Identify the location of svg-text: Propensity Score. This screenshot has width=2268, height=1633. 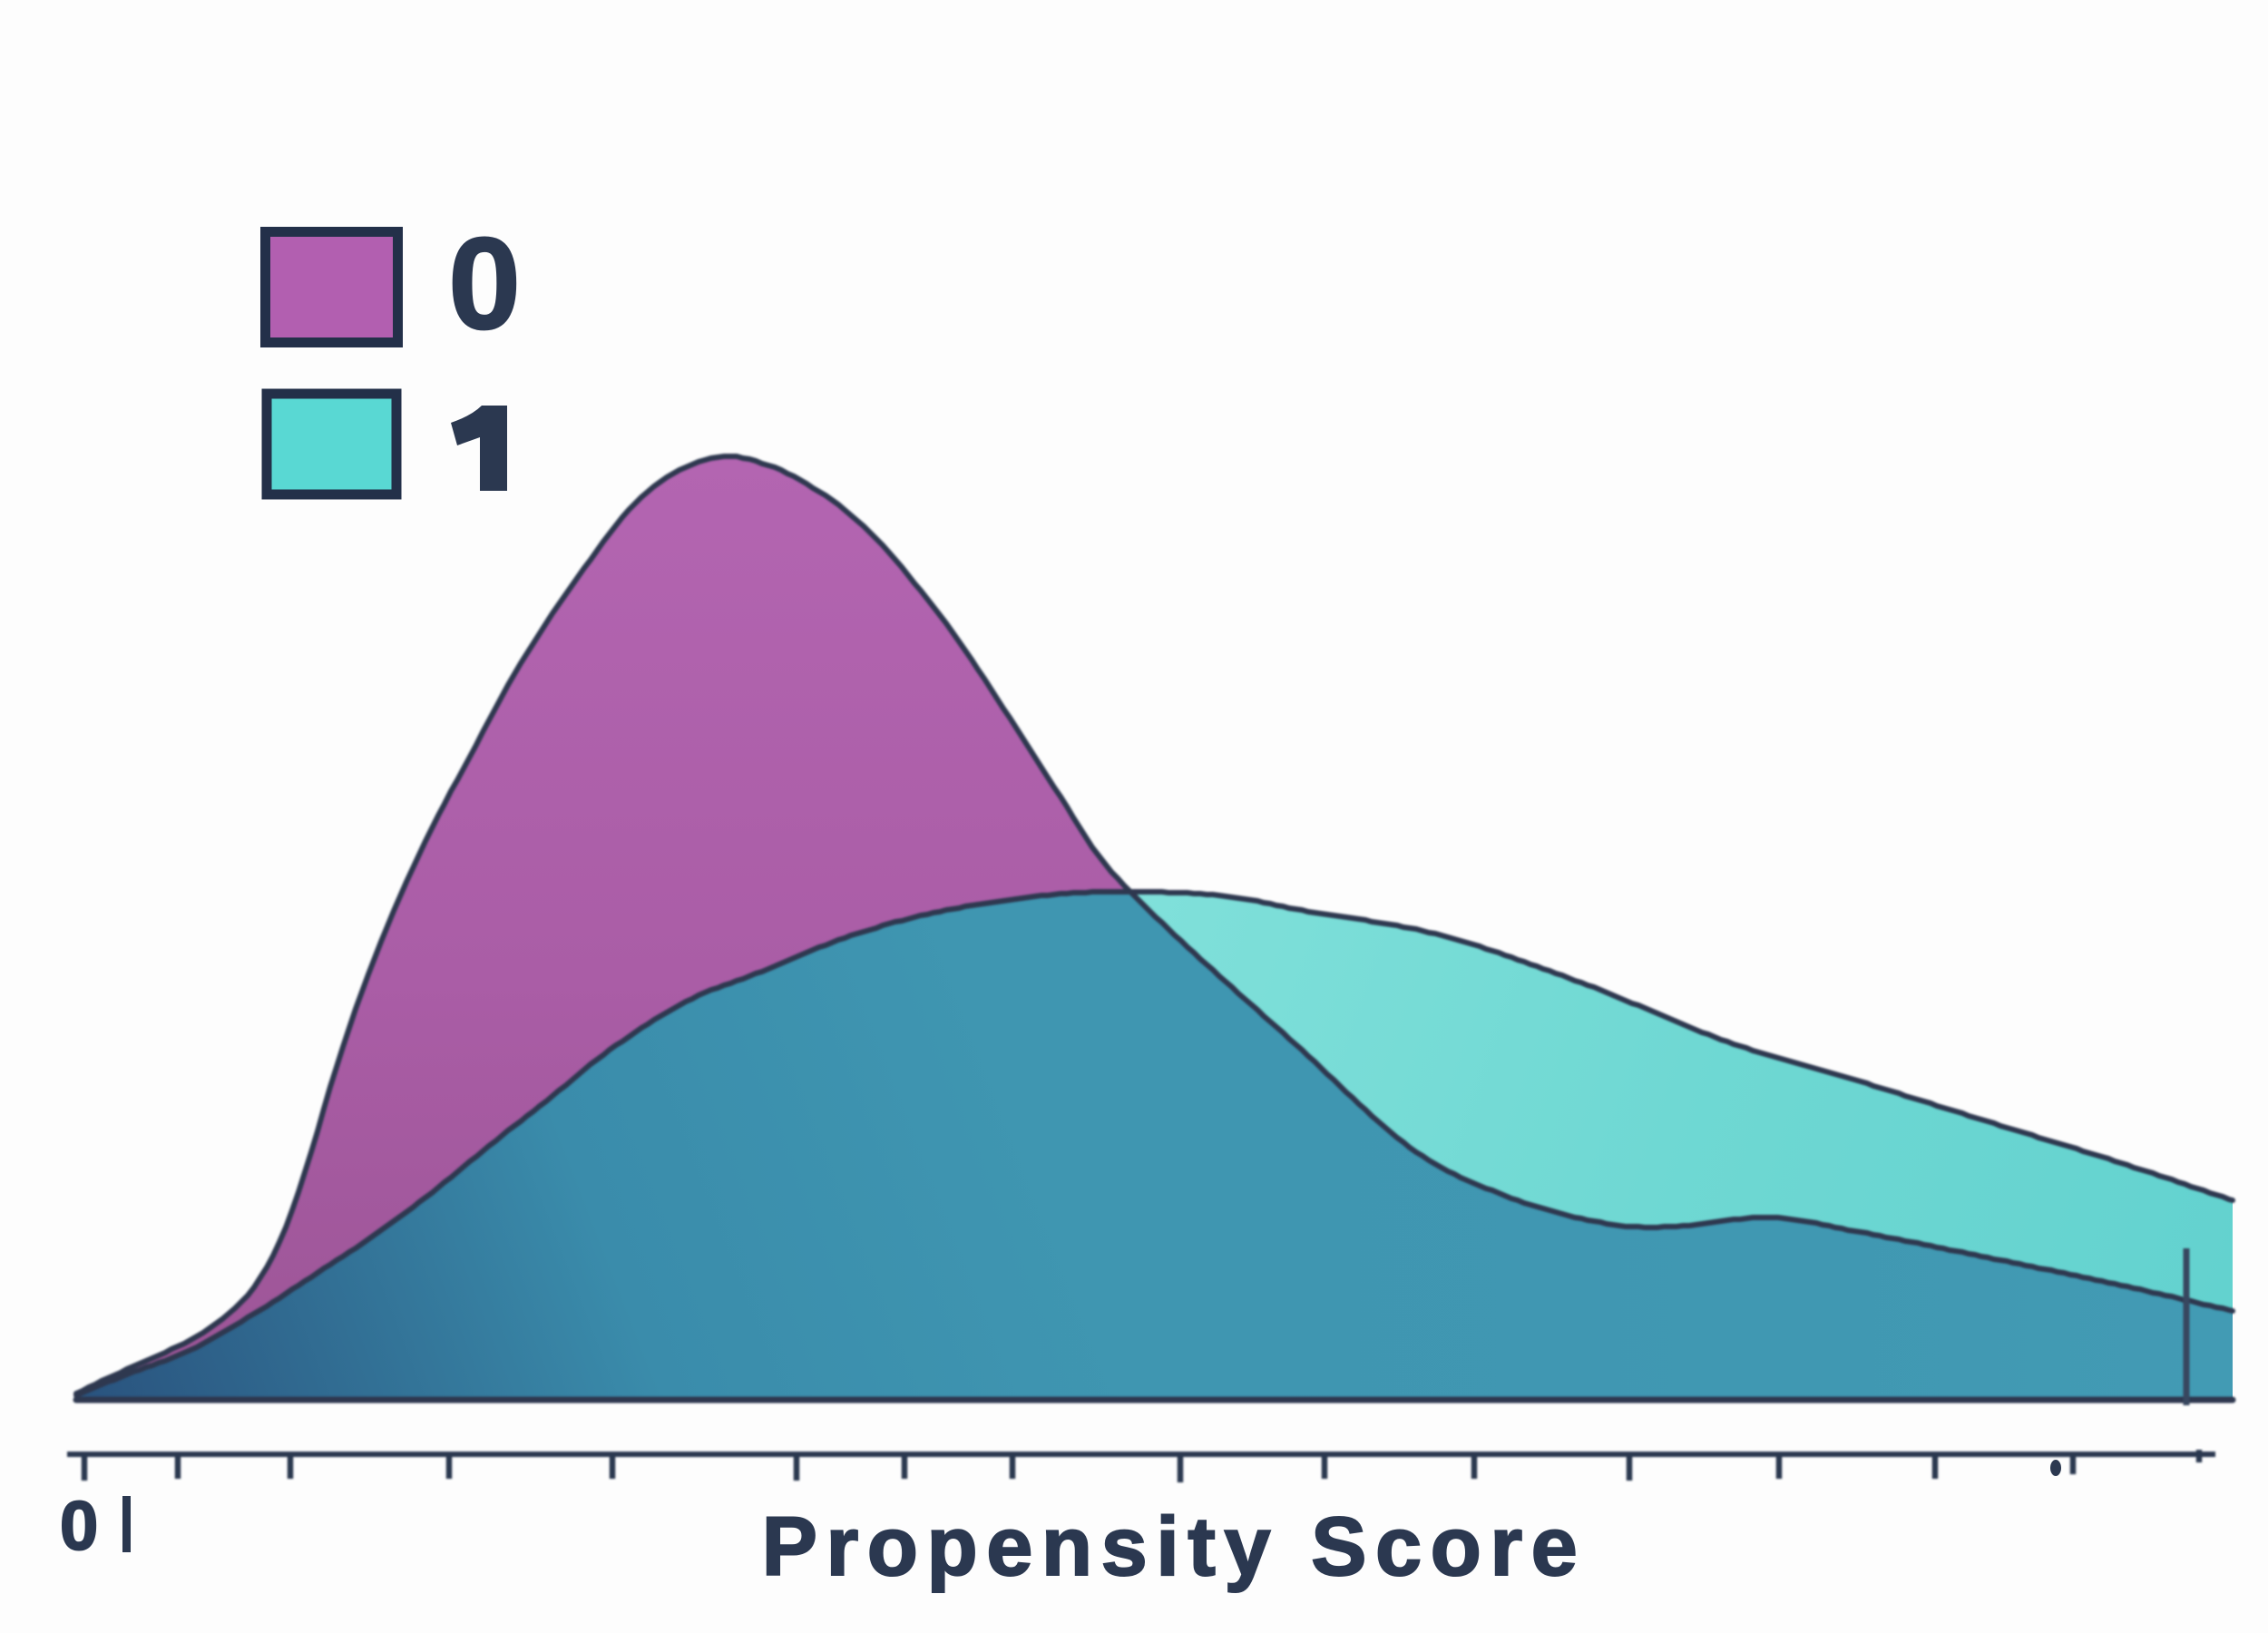
(1175, 1547).